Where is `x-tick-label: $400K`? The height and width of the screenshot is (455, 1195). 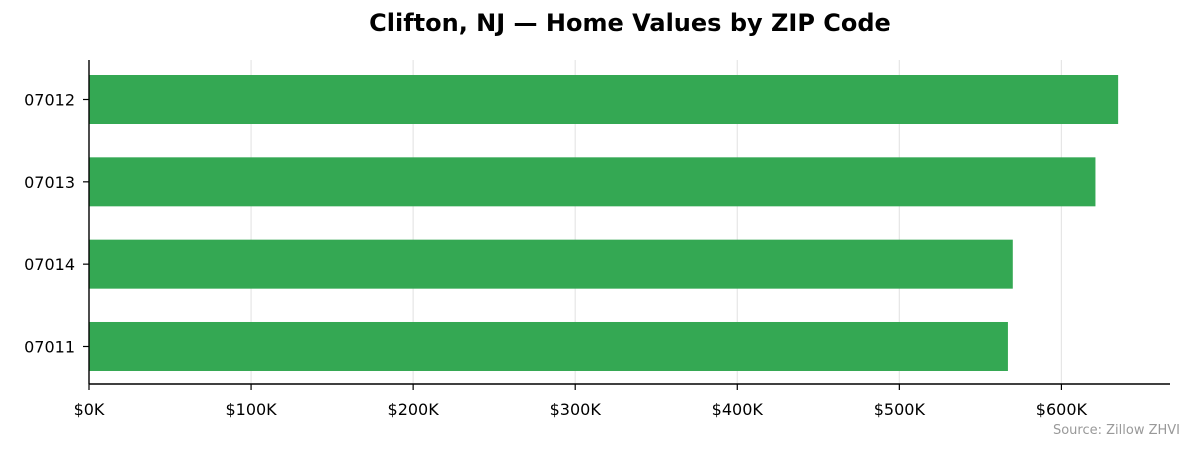 x-tick-label: $400K is located at coordinates (738, 409).